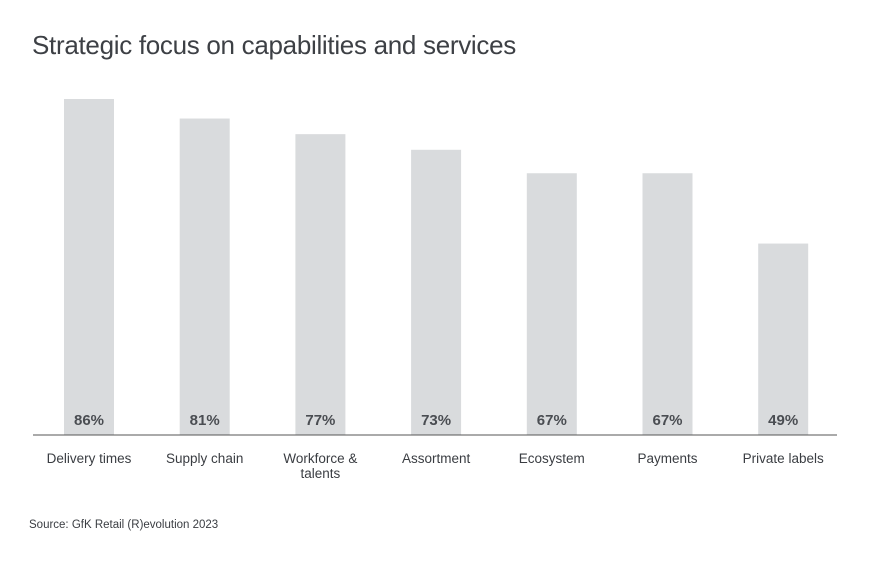 This screenshot has width=875, height=571. What do you see at coordinates (551, 304) in the screenshot?
I see `bar-ecosystem` at bounding box center [551, 304].